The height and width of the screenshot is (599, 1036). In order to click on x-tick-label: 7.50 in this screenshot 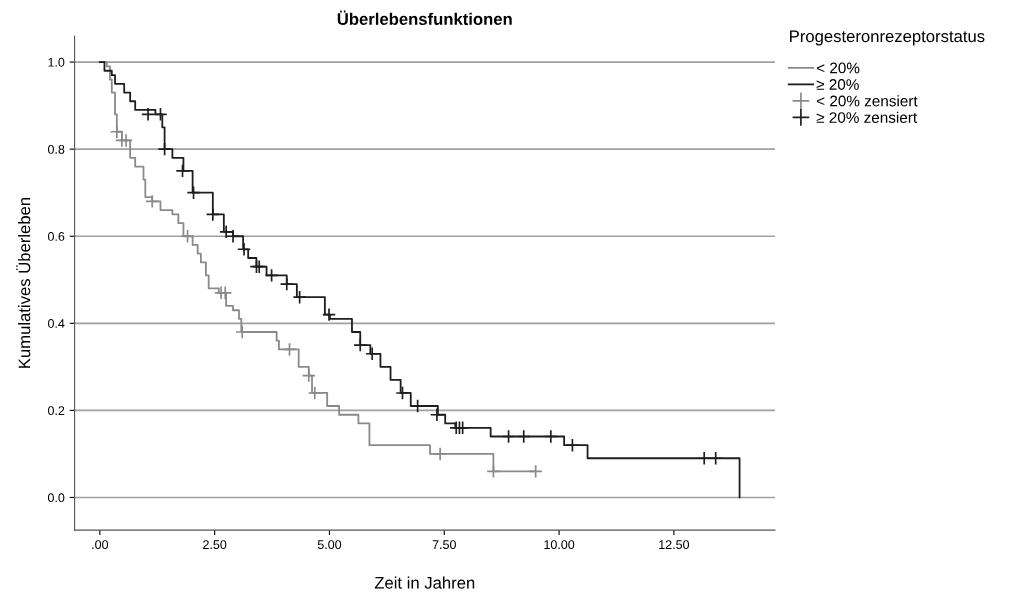, I will do `click(444, 545)`.